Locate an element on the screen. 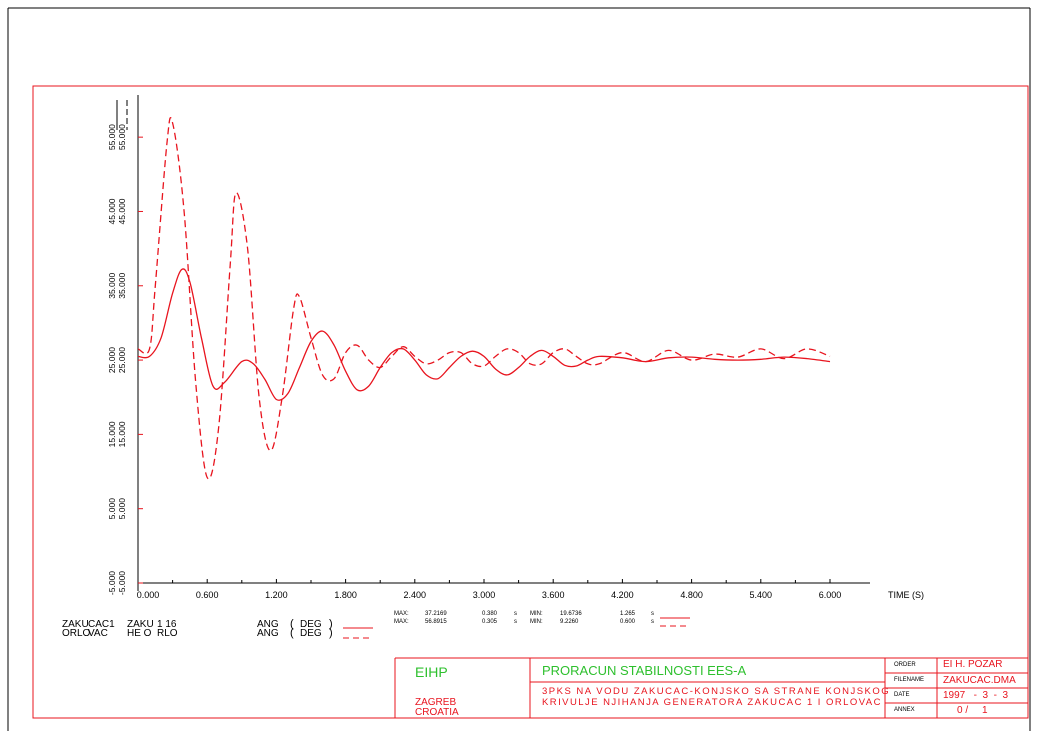  x-tick-label: 0.000 is located at coordinates (148, 595).